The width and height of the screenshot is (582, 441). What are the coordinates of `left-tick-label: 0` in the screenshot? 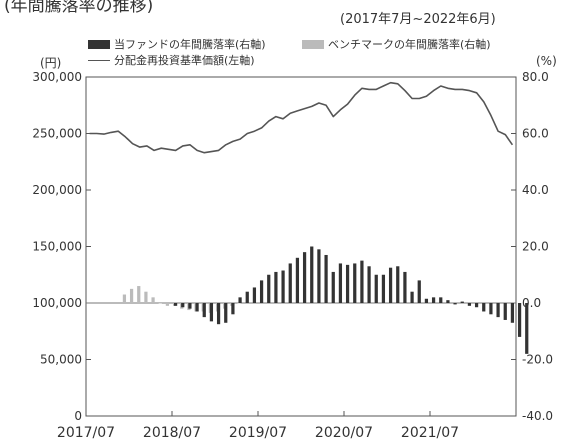 It's located at (78, 416).